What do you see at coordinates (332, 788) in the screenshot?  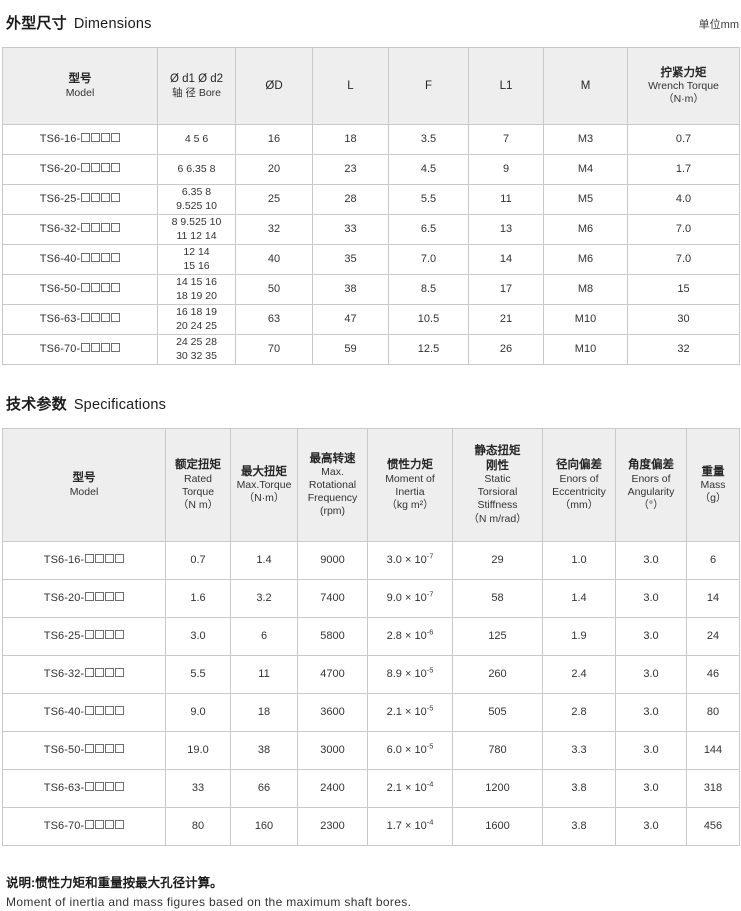 I see `max-rotational-frequency-cell: 2400` at bounding box center [332, 788].